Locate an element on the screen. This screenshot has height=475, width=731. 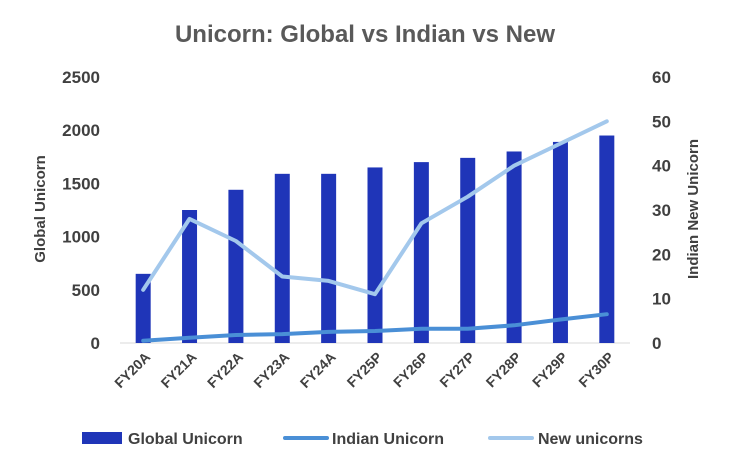
chart-title: Unicorn: Global vs Indian vs New is located at coordinates (365, 34).